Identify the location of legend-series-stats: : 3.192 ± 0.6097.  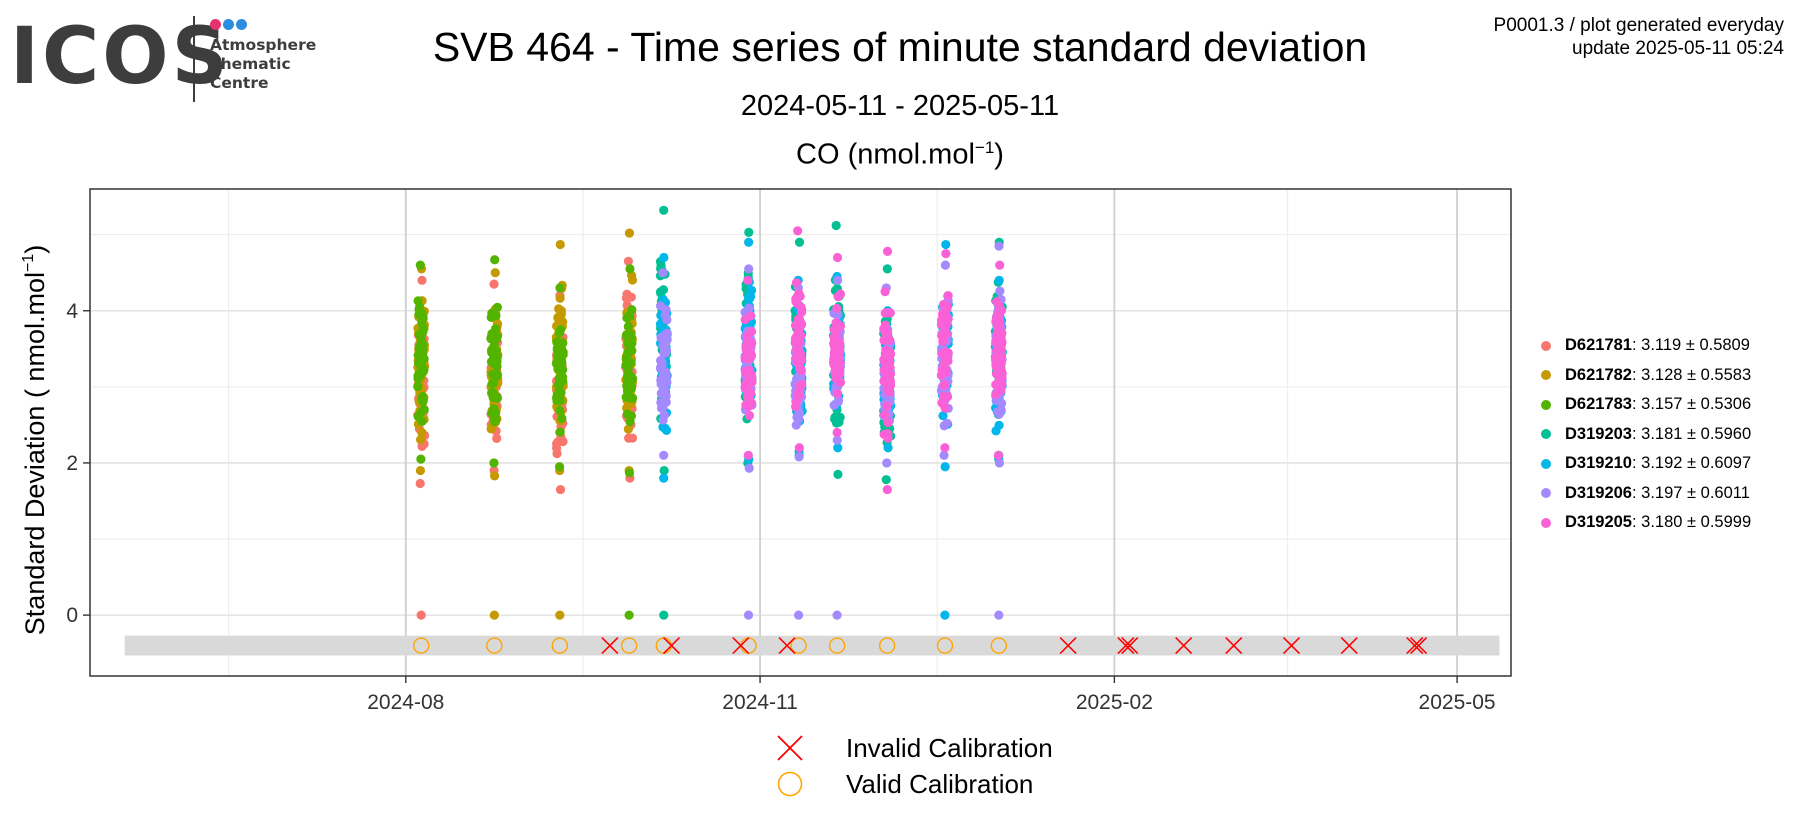
(1691, 463).